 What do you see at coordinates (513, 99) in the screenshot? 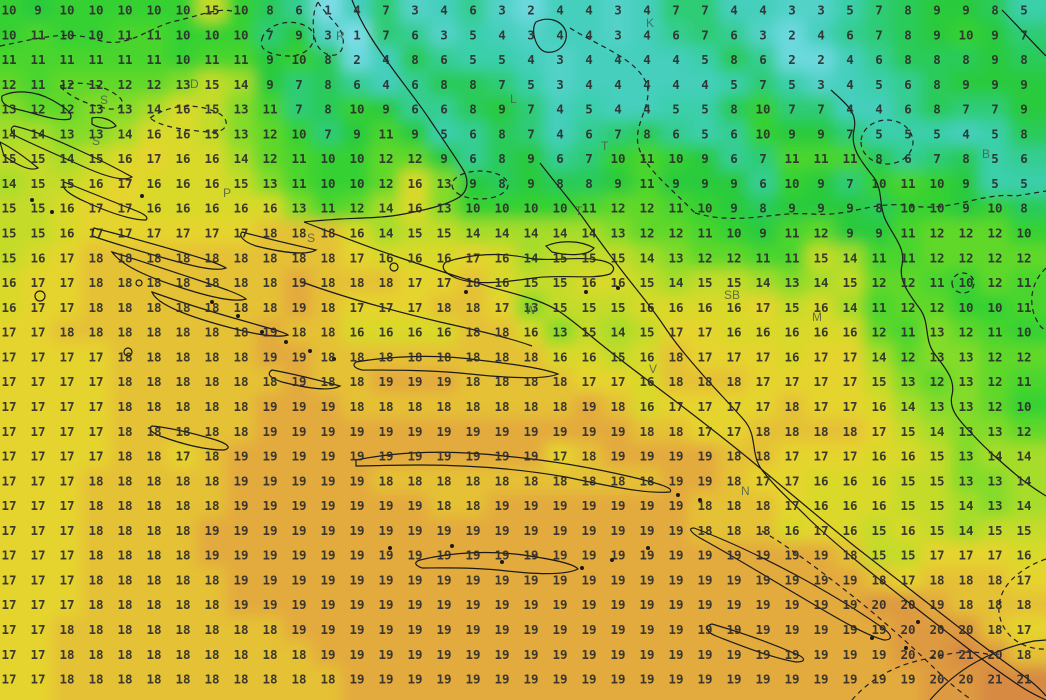
I see `station-label: L` at bounding box center [513, 99].